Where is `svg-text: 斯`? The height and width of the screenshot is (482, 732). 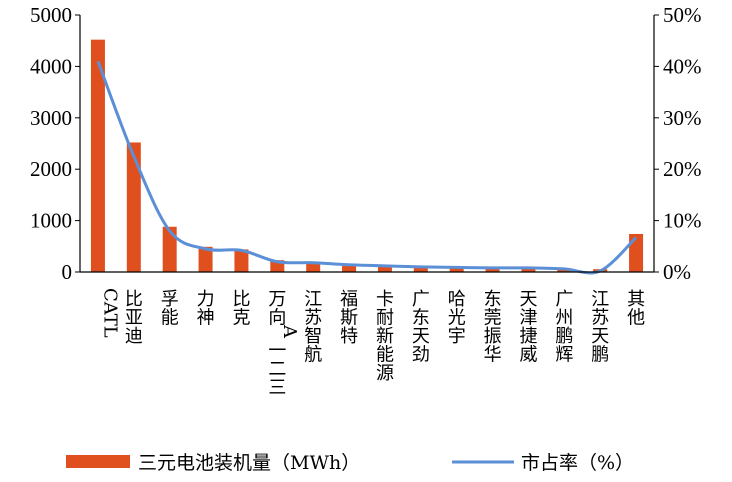
svg-text: 斯 is located at coordinates (349, 318).